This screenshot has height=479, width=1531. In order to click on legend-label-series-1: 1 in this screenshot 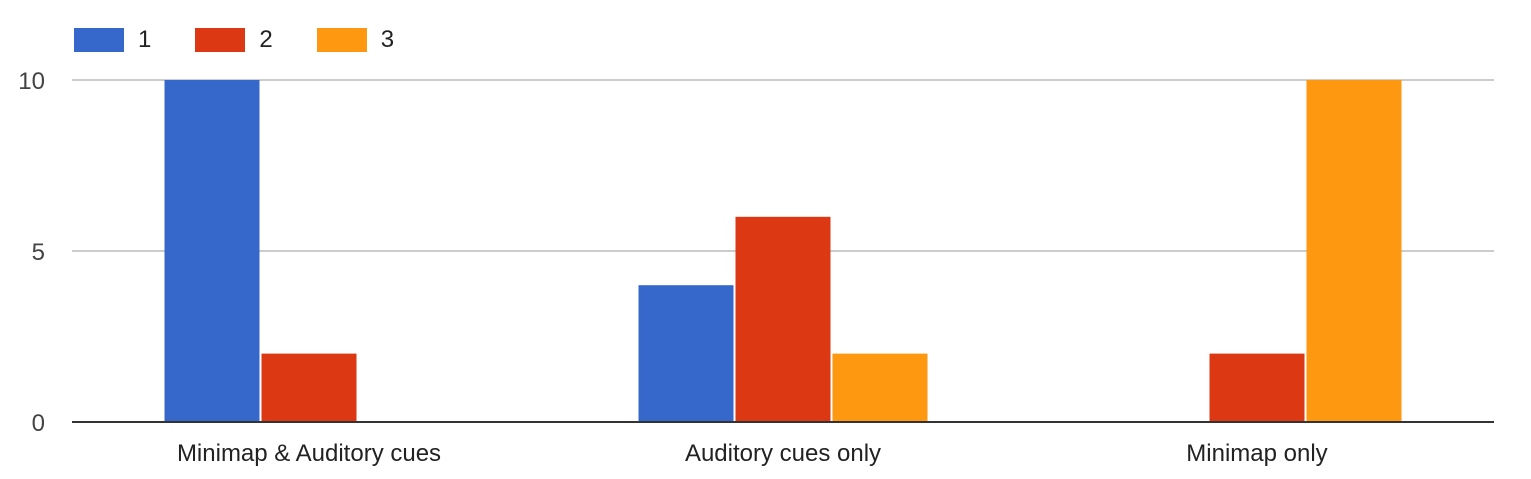, I will do `click(145, 39)`.